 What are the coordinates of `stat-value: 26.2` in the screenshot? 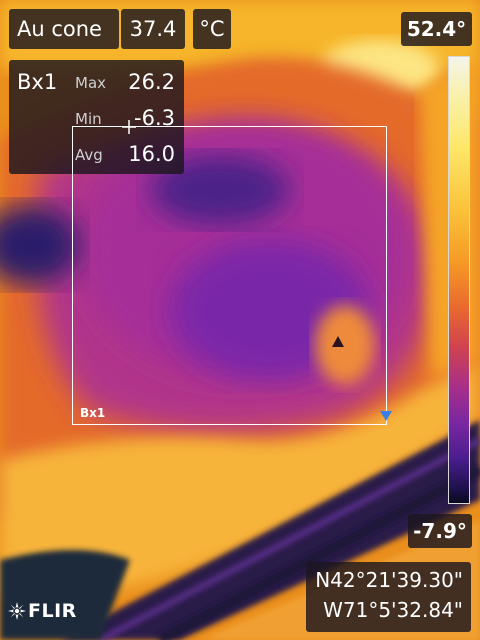 It's located at (151, 82).